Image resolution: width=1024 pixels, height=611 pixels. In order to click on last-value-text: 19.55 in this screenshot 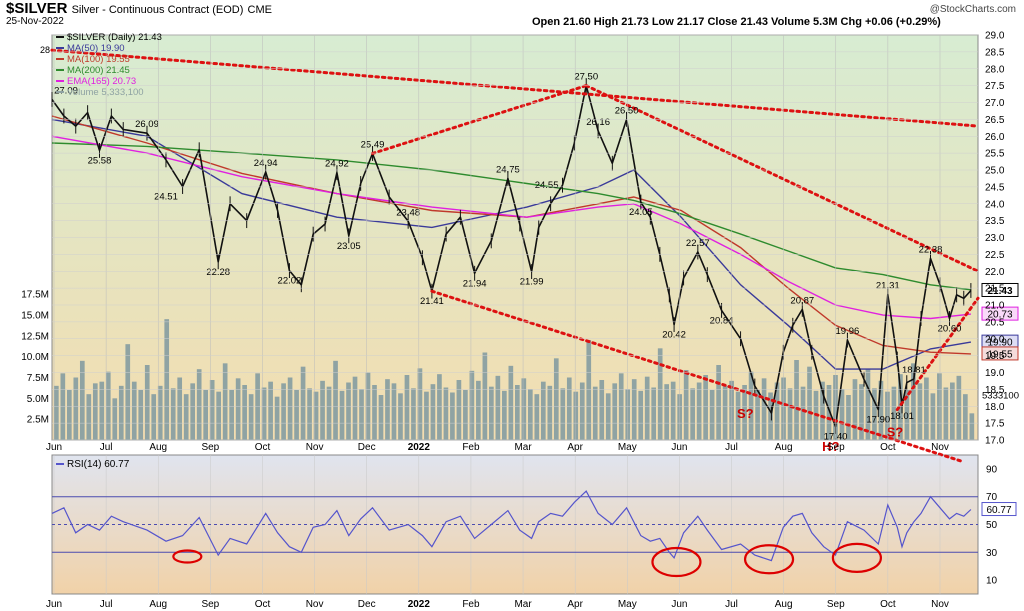, I will do `click(999, 354)`.